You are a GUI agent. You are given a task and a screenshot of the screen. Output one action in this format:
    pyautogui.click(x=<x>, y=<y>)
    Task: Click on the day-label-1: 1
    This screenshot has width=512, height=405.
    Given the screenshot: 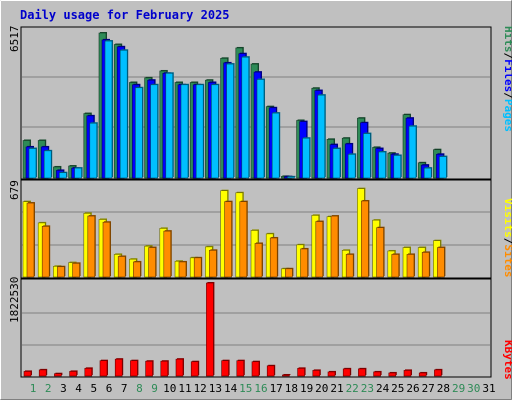 What is the action you would take?
    pyautogui.click(x=33, y=388)
    